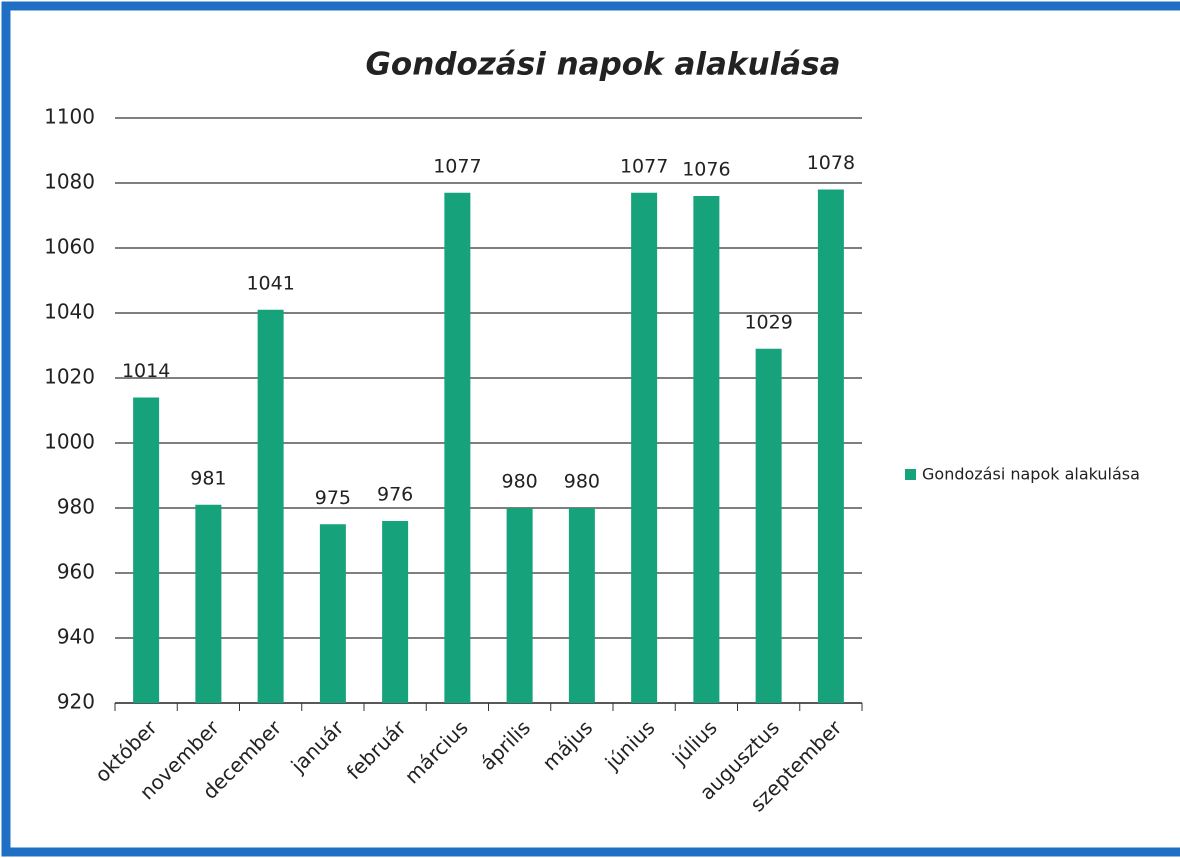  Describe the element at coordinates (146, 371) in the screenshot. I see `data-label: 1014` at that location.